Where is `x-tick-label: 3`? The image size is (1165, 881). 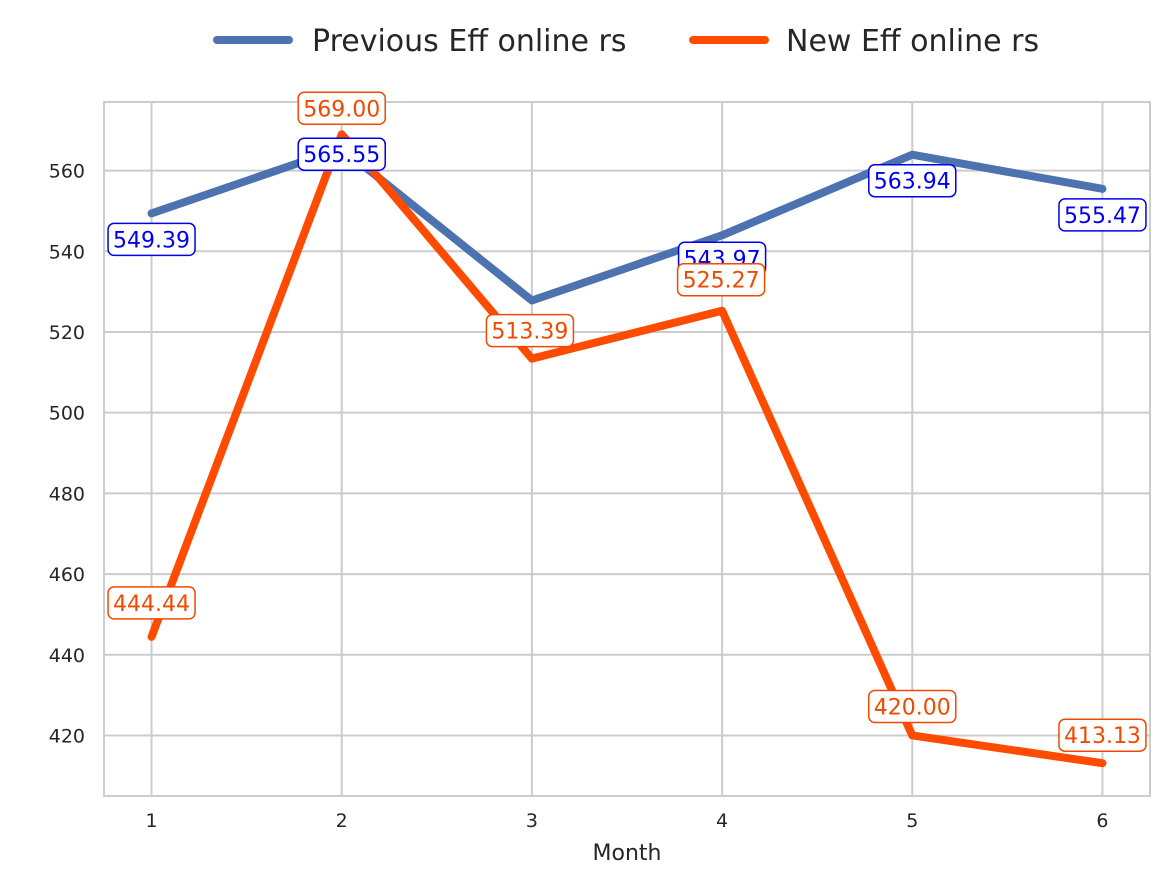 x-tick-label: 3 is located at coordinates (532, 821).